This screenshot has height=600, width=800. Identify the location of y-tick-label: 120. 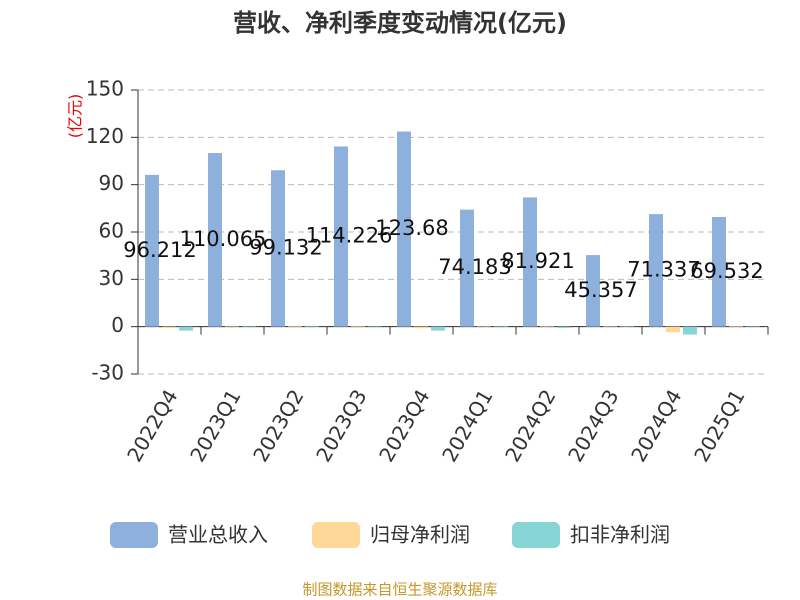
(105, 136).